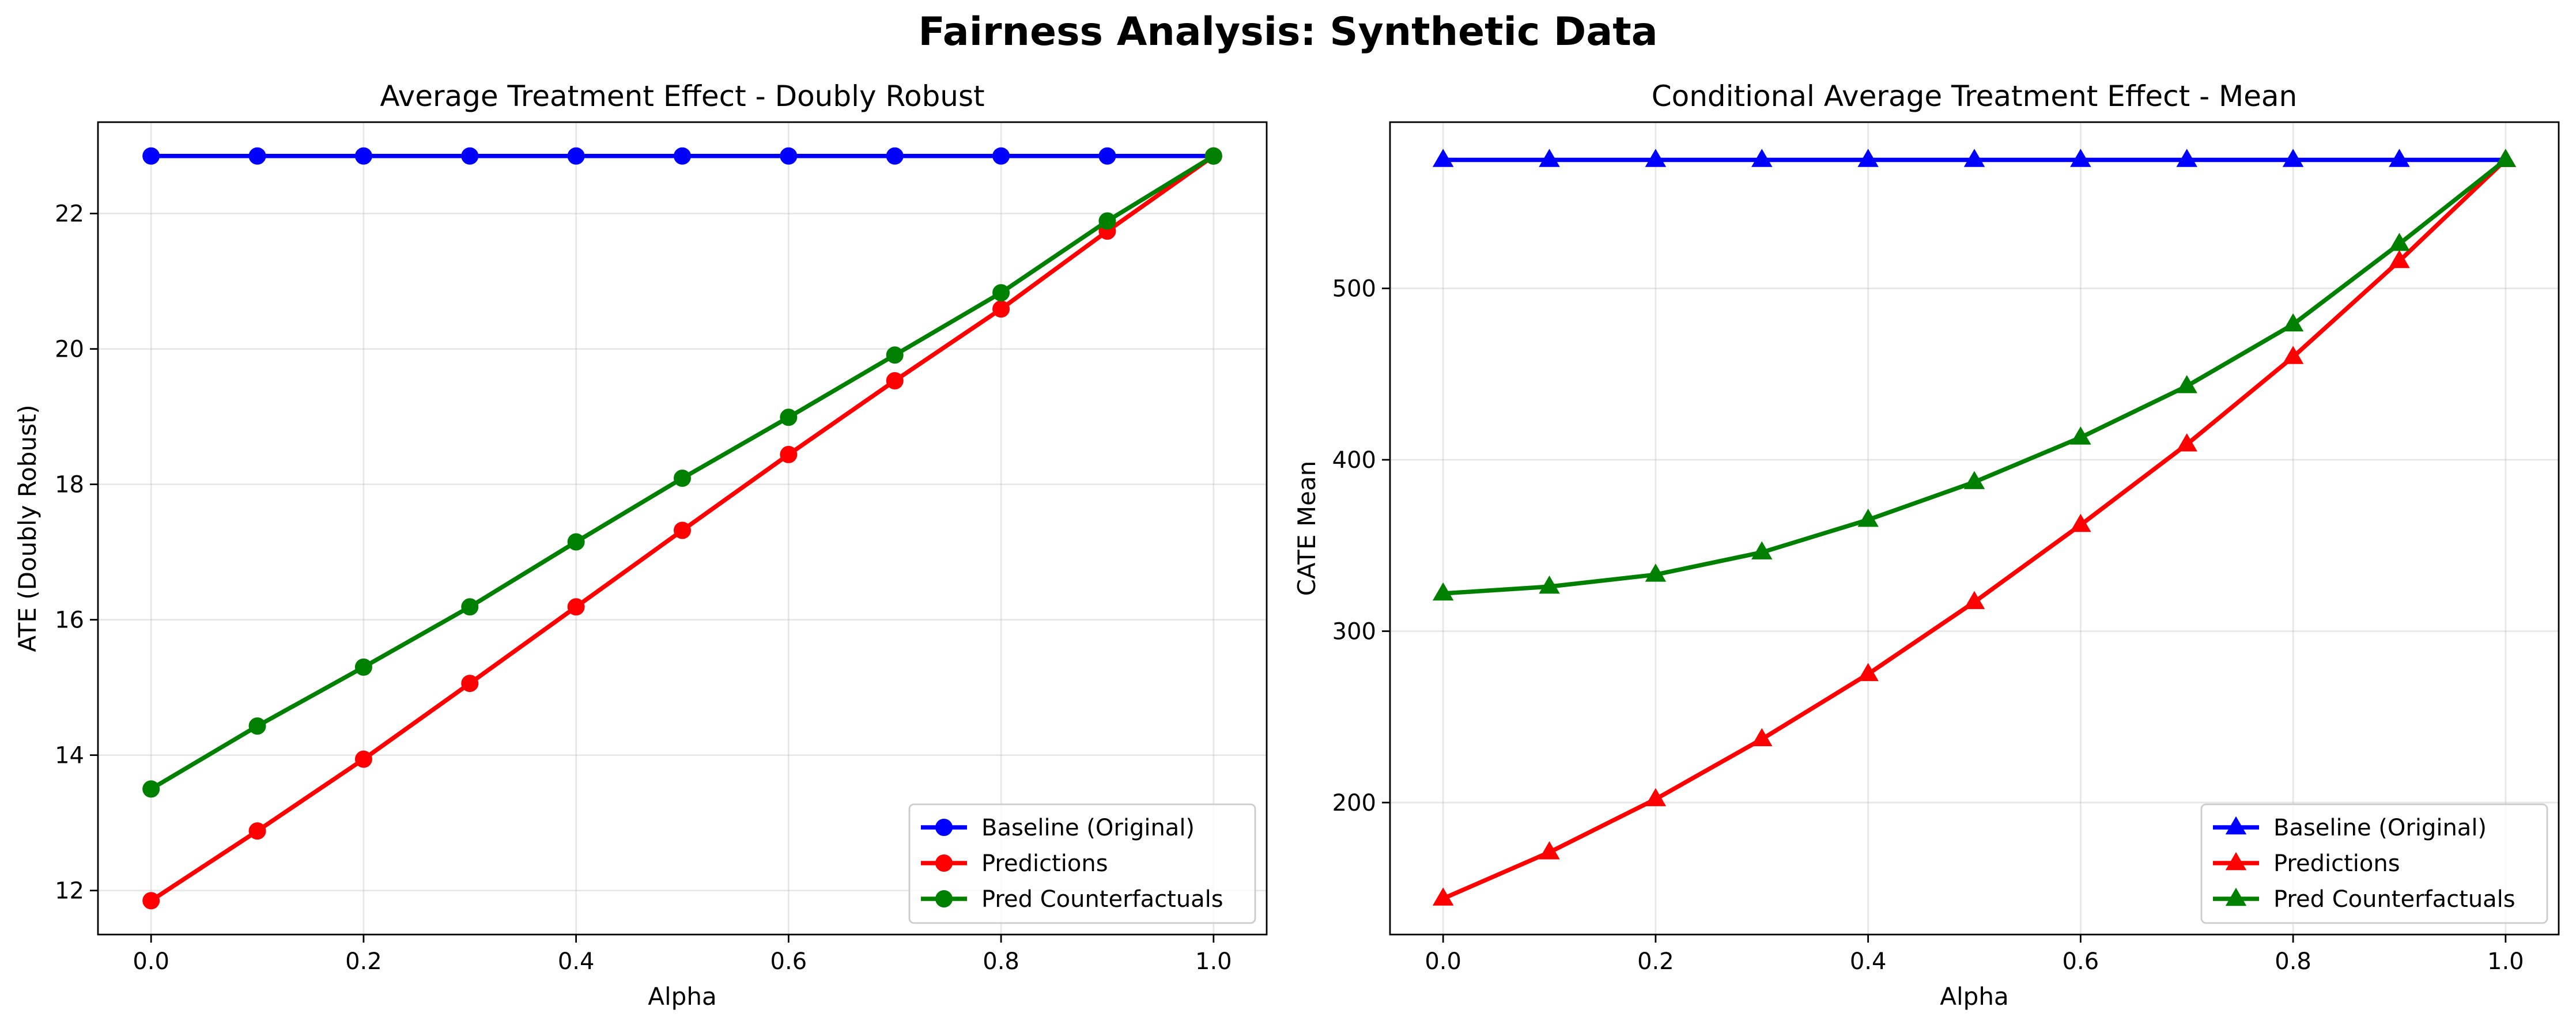  Describe the element at coordinates (1287, 32) in the screenshot. I see `figure-suptitle: Fairness Analysis: Synthetic Data` at that location.